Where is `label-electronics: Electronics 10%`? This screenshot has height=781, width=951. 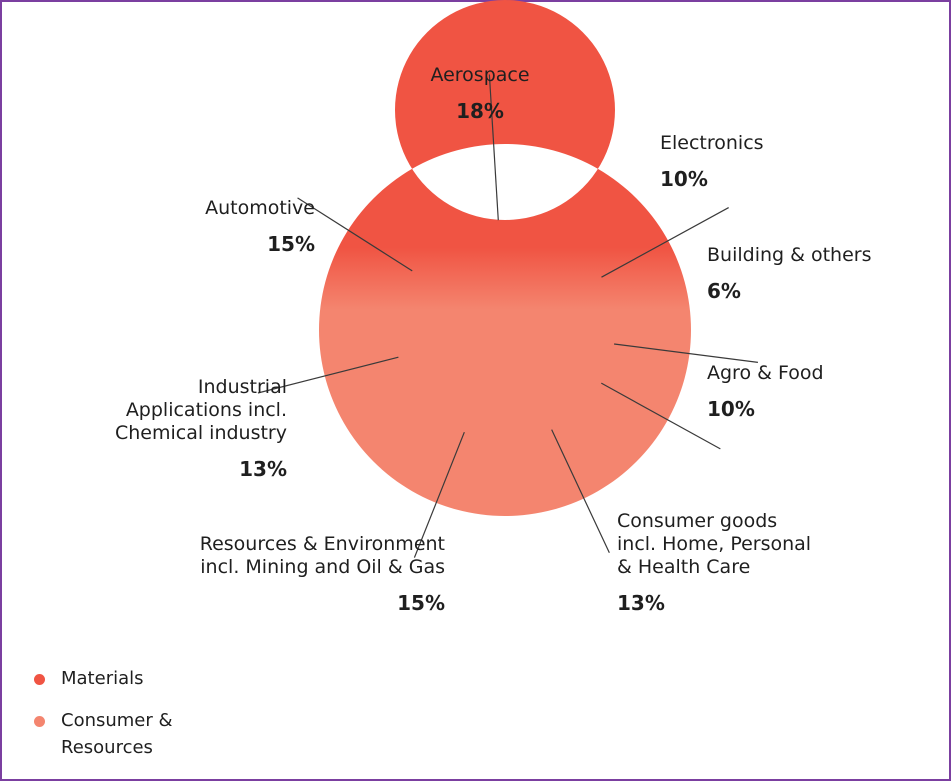
label-electronics: Electronics 10% is located at coordinates (760, 161).